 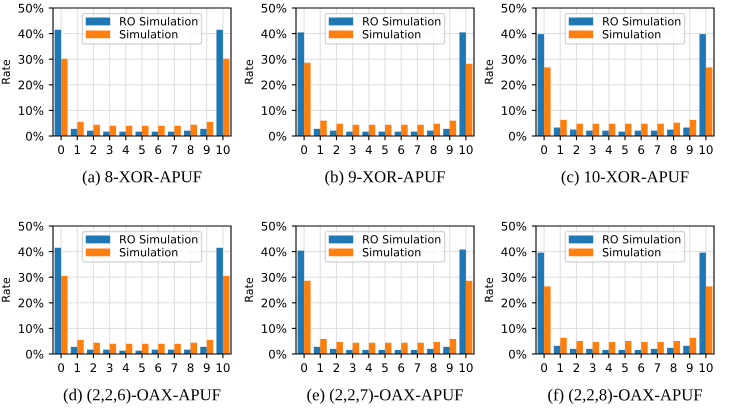 I want to click on x-tick-label: 1, so click(x=77, y=149).